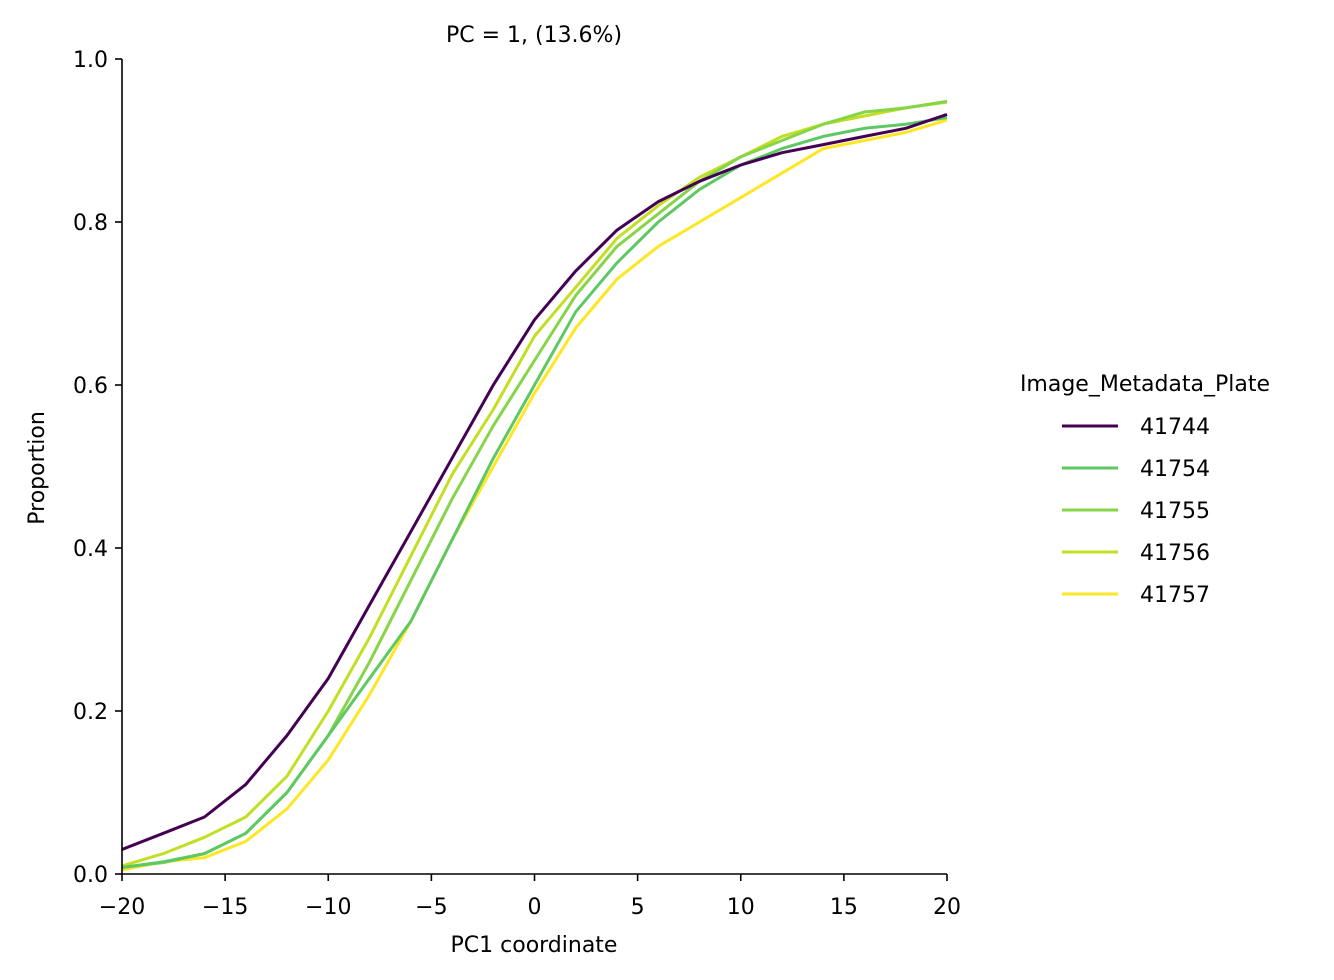 Image resolution: width=1334 pixels, height=980 pixels. Describe the element at coordinates (1145, 384) in the screenshot. I see `legend-title: Image_Metadata_Plate` at that location.